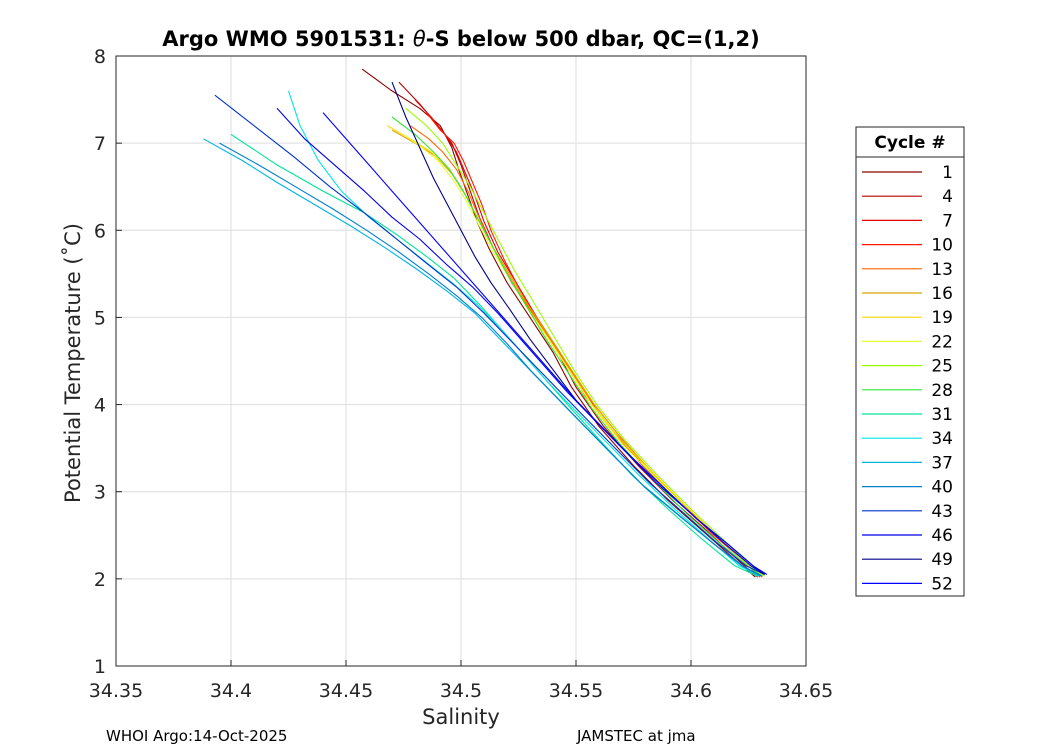  What do you see at coordinates (691, 691) in the screenshot?
I see `x-tick-label: 34.6` at bounding box center [691, 691].